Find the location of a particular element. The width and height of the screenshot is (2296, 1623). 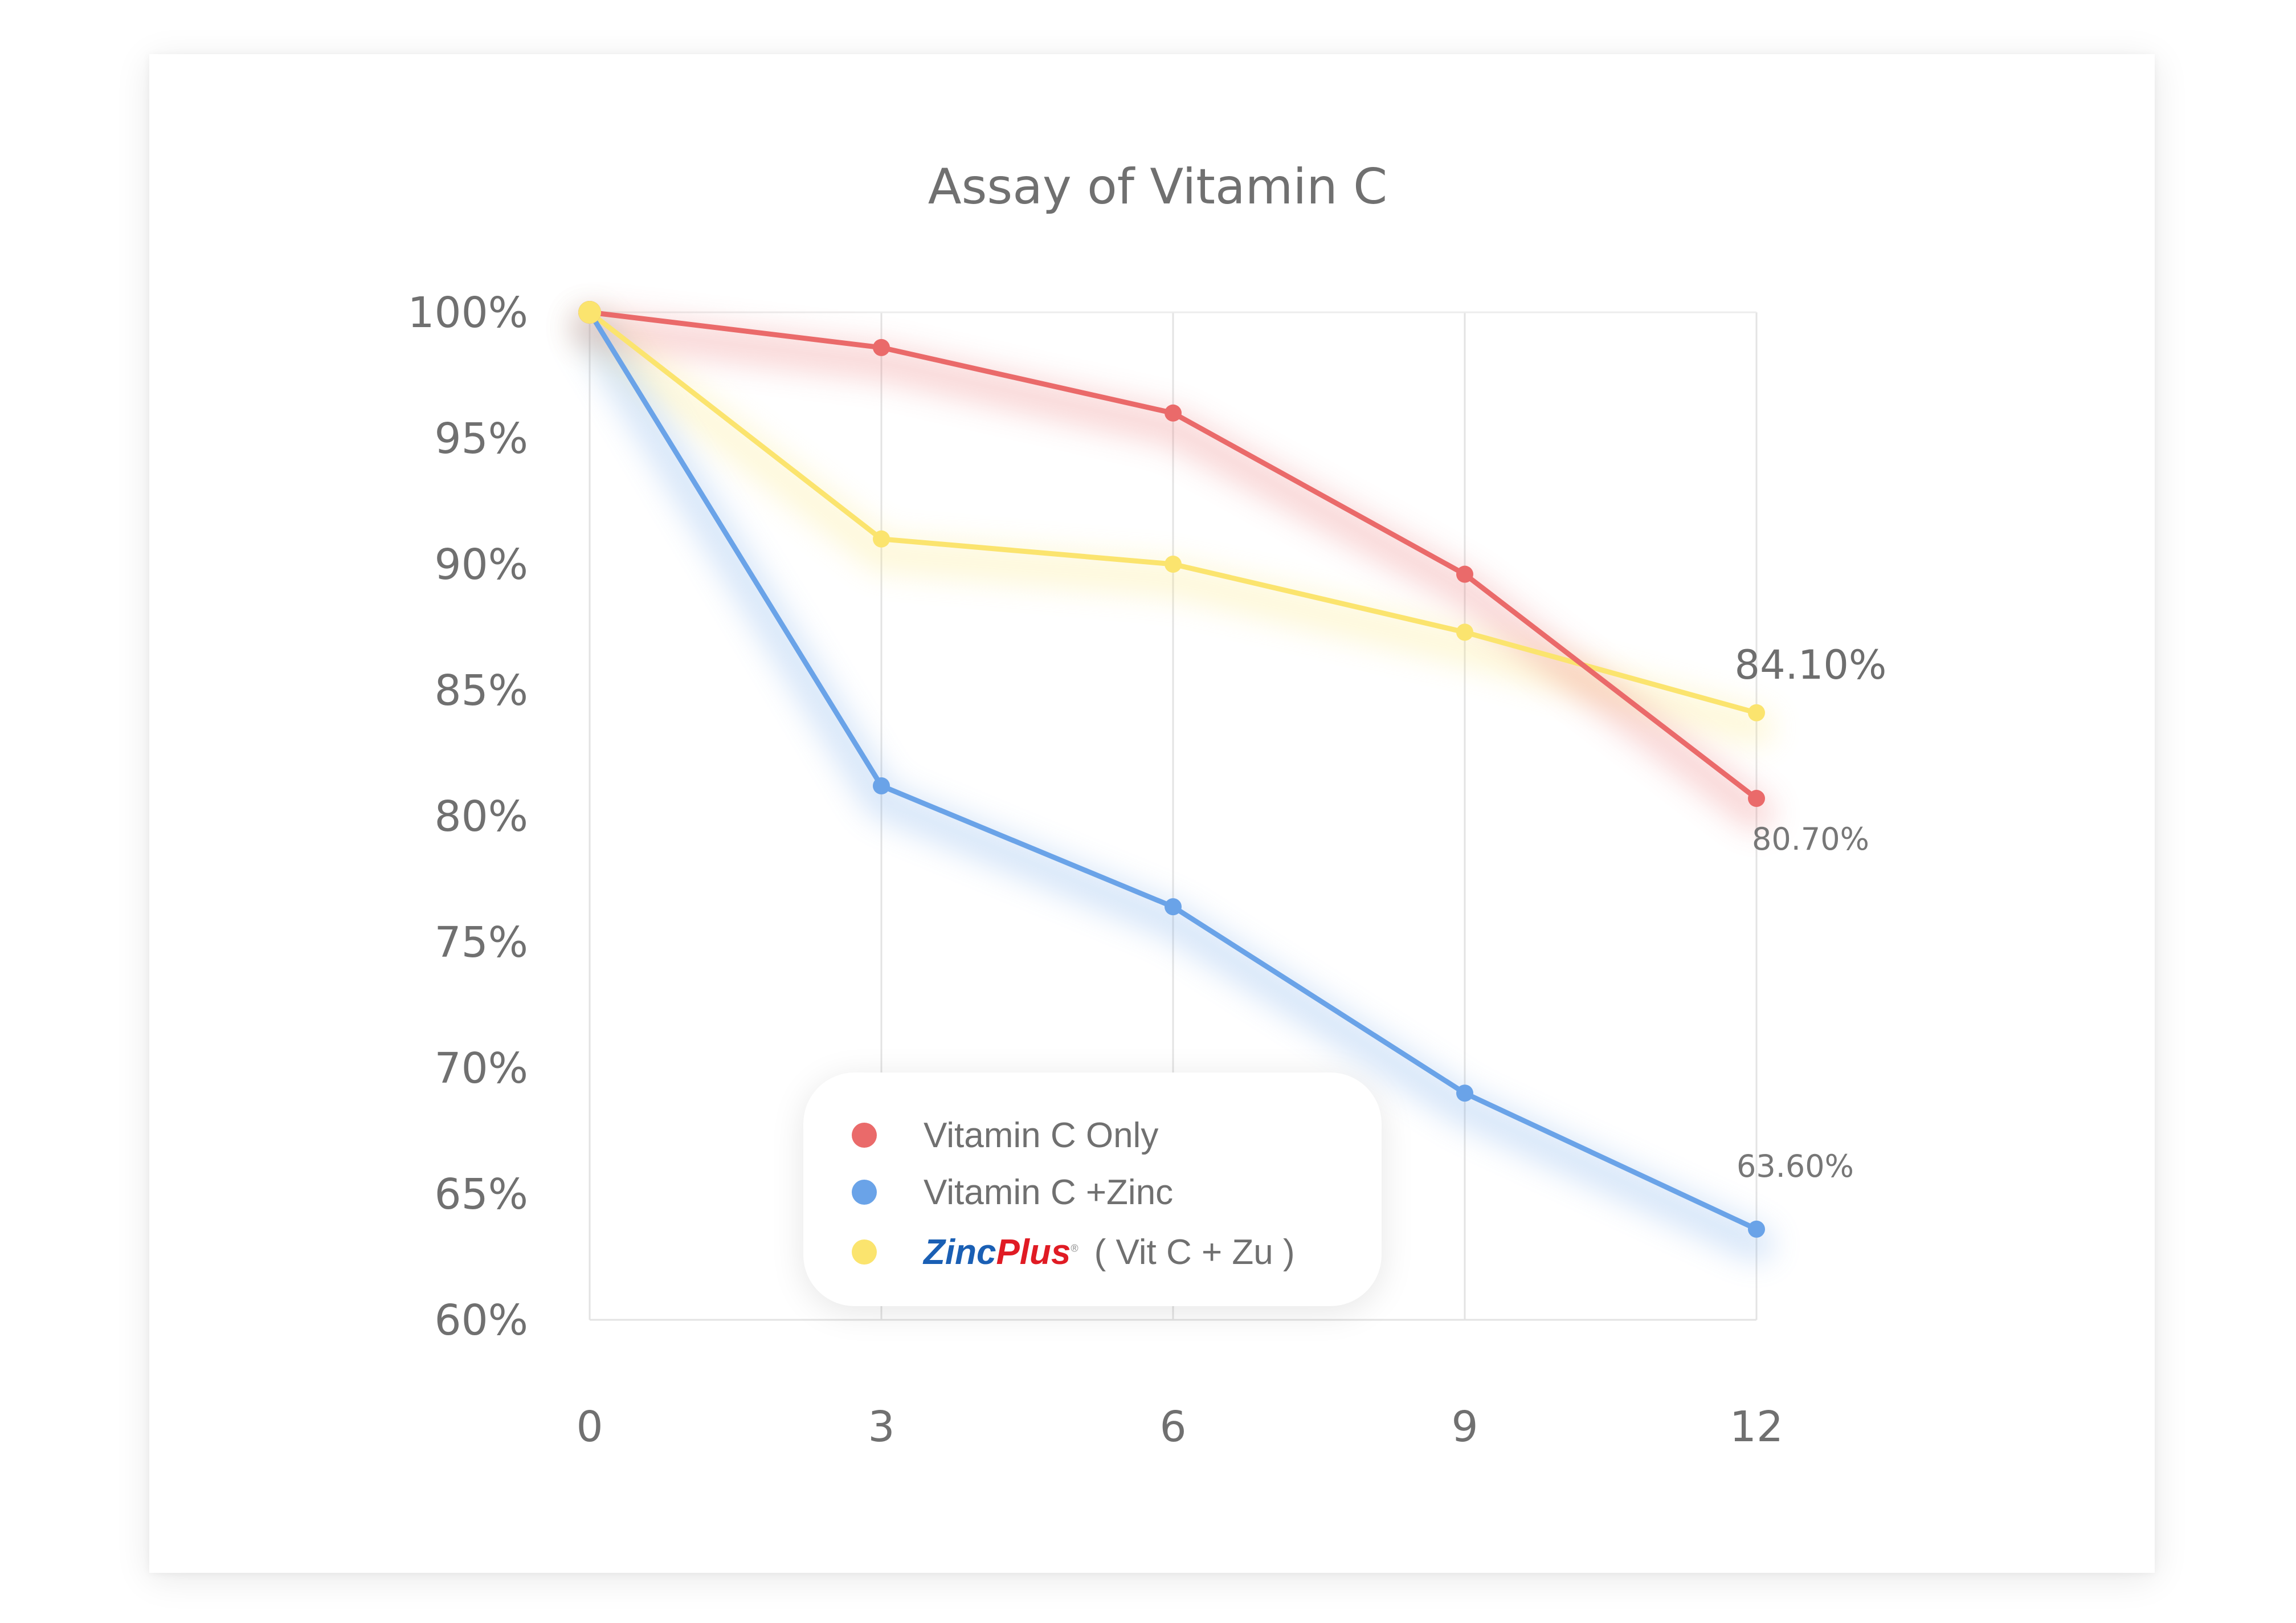

legend-label: Vitamin C +Zinc is located at coordinates (1049, 1192).